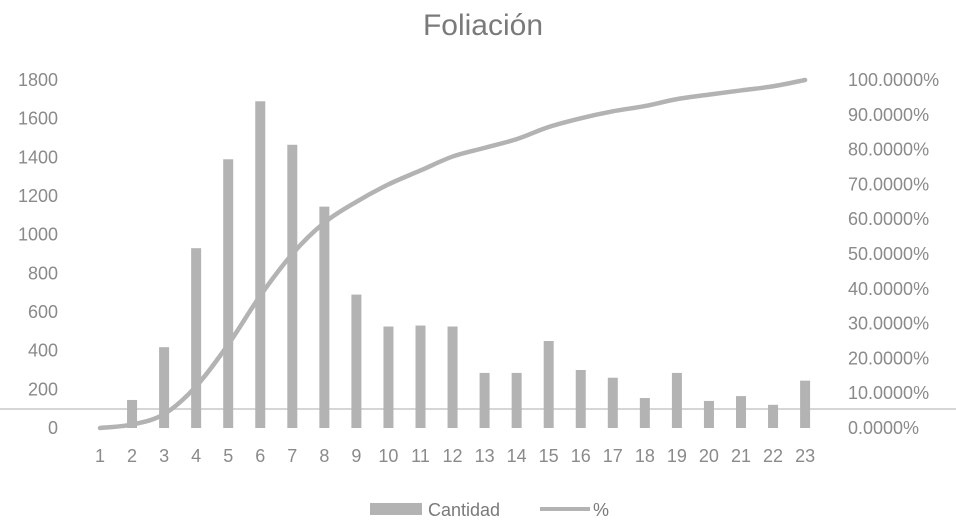  What do you see at coordinates (53, 428) in the screenshot?
I see `y-left-tick-label: 0` at bounding box center [53, 428].